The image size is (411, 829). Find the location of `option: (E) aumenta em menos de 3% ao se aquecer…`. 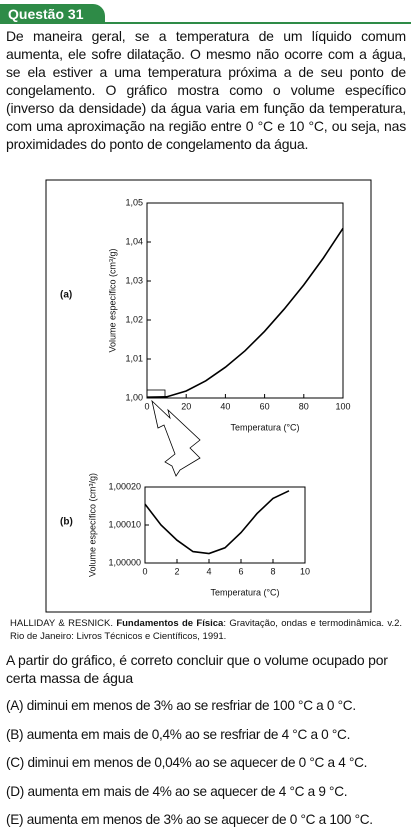

option: (E) aumenta em menos de 3% ao se aquecer… is located at coordinates (189, 819).